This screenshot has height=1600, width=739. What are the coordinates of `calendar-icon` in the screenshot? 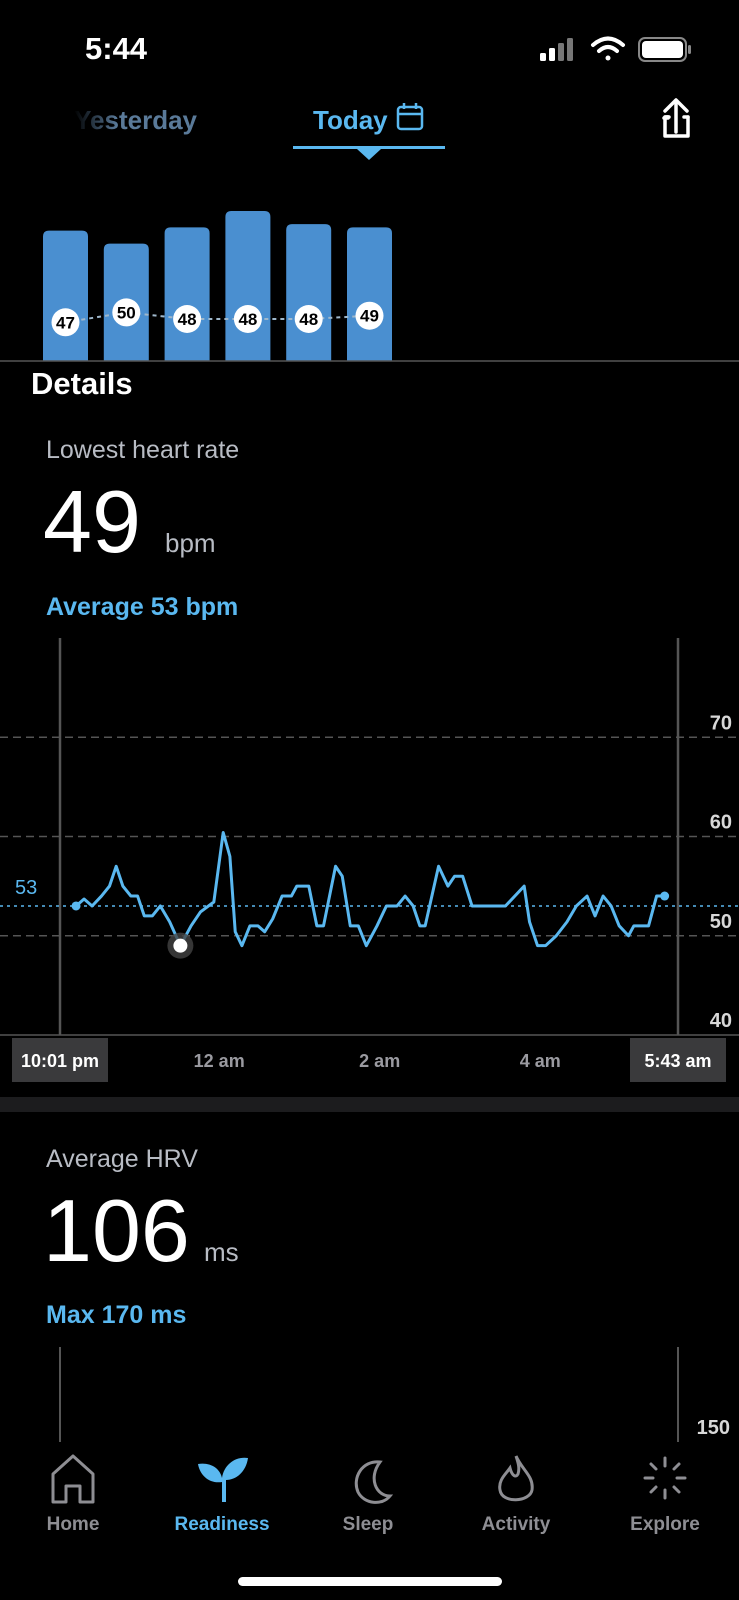 It's located at (410, 117).